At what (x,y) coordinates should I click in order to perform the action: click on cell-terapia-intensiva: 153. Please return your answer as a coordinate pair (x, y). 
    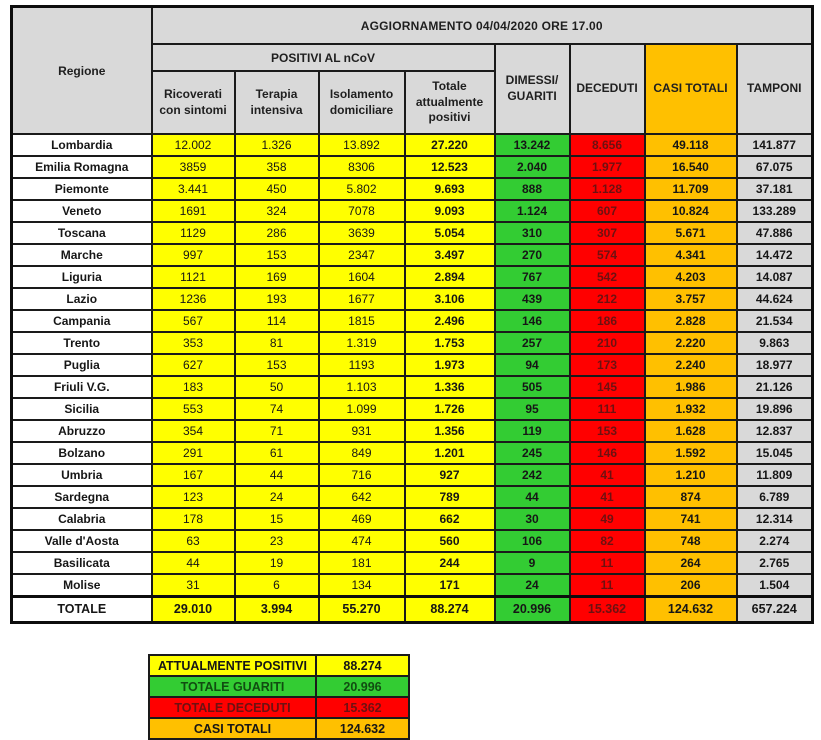
    Looking at the image, I should click on (276, 255).